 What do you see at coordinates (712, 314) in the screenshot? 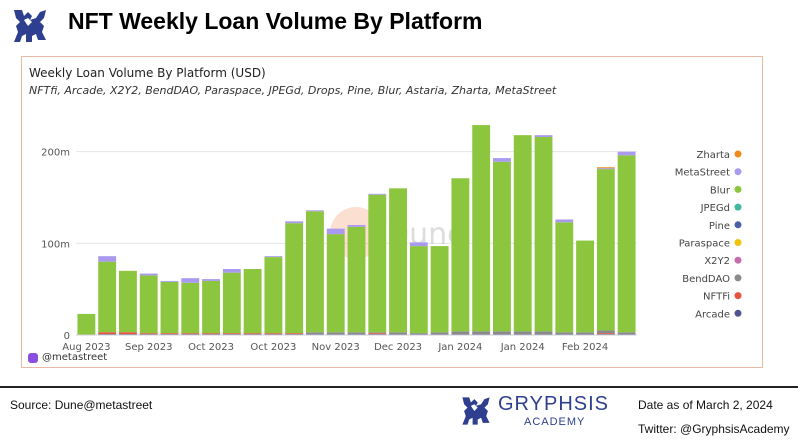
I see `legend-label: Arcade` at bounding box center [712, 314].